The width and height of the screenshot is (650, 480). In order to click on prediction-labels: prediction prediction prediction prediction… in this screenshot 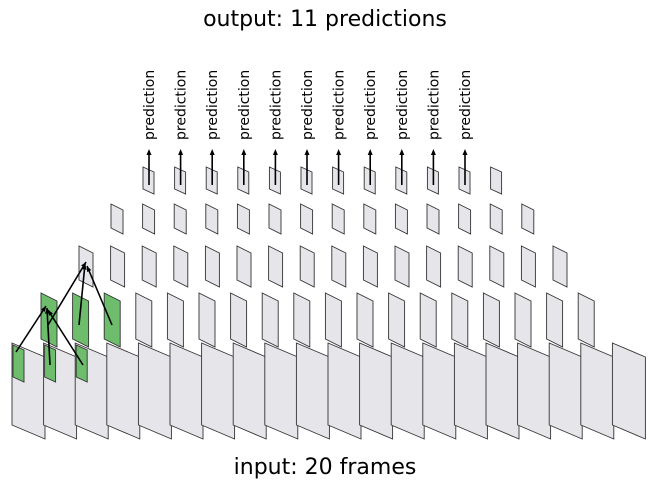, I will do `click(308, 127)`.